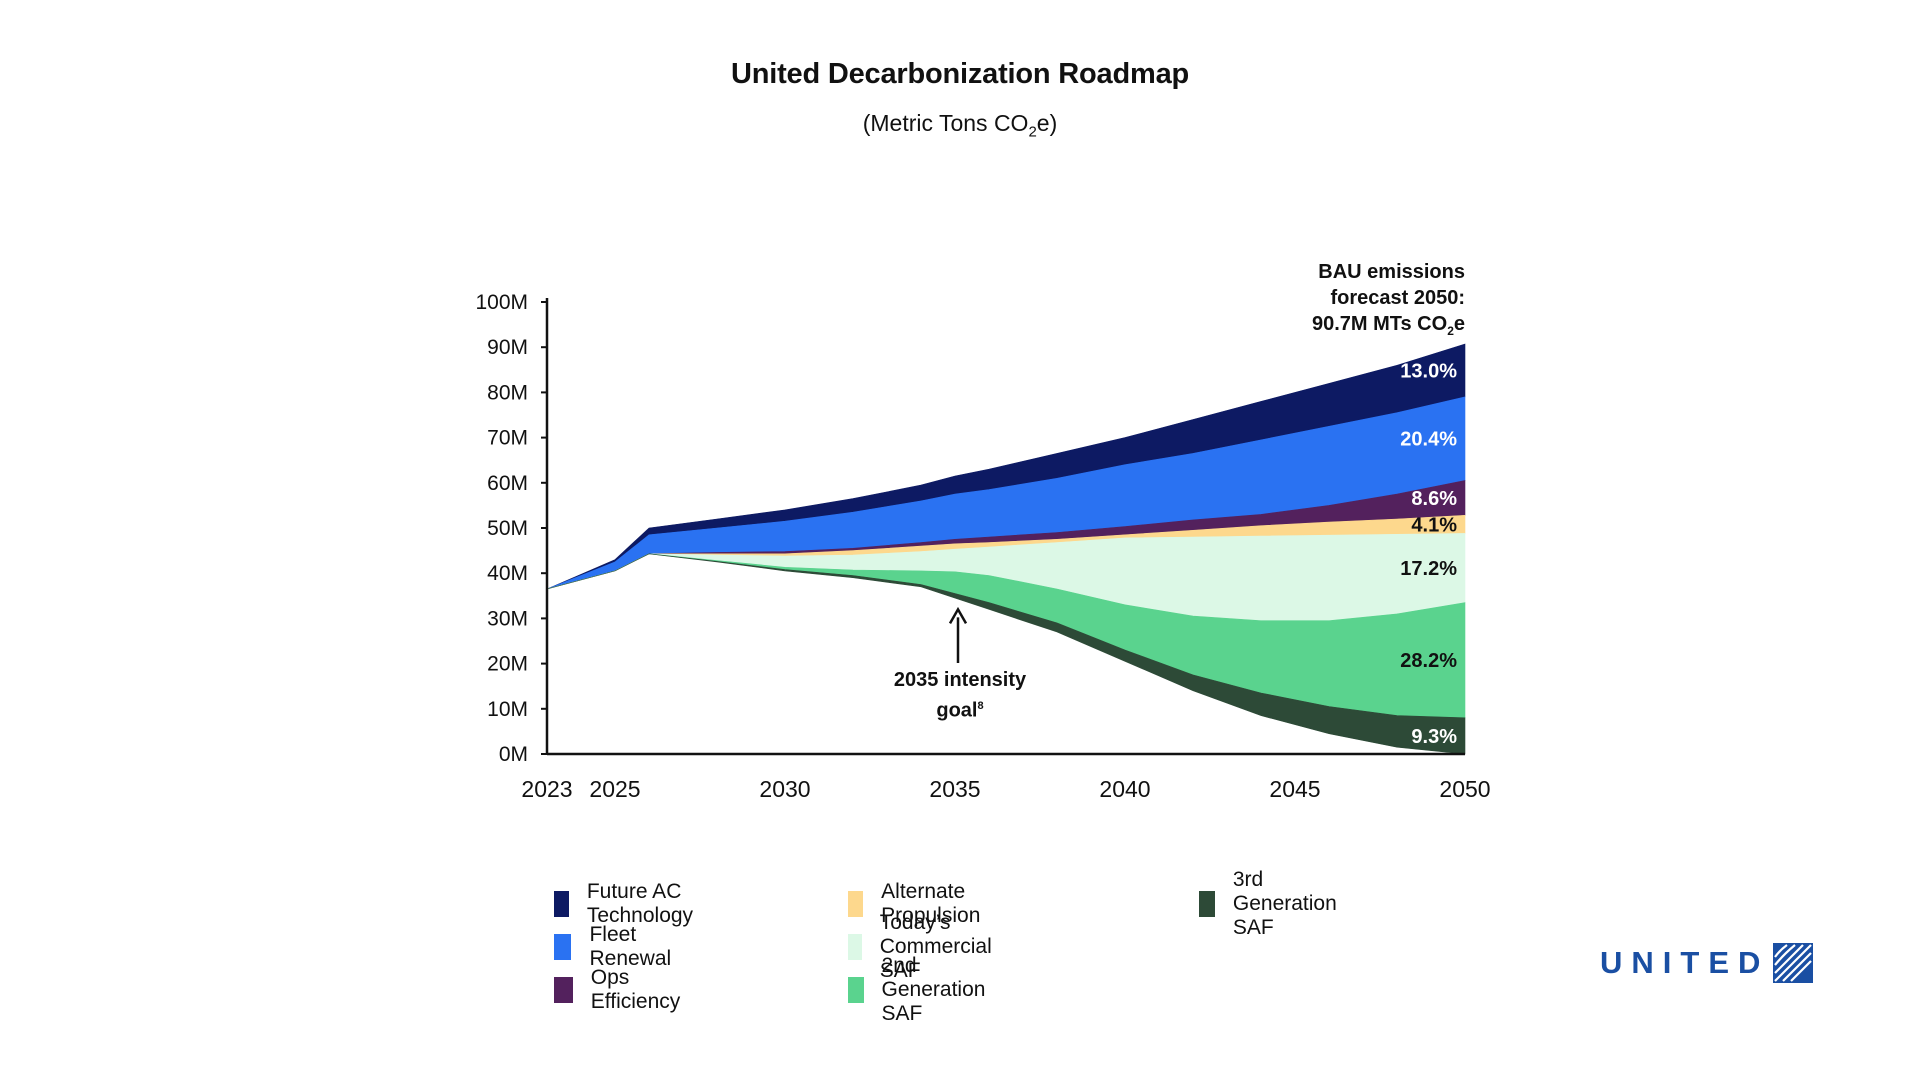 This screenshot has height=1080, width=1920. I want to click on share-label-future-ac-technology: 13.0%, so click(1428, 371).